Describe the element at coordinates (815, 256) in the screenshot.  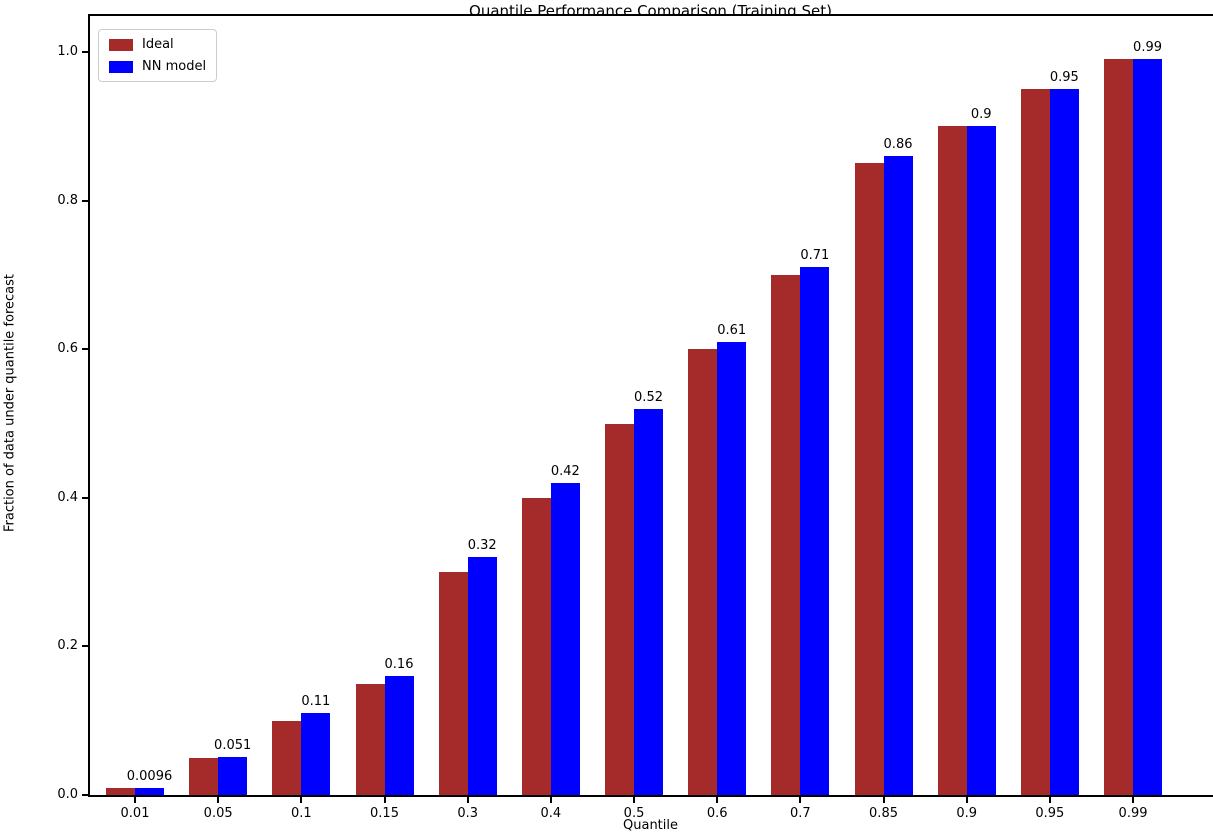
I see `bar-value-label: 0.71` at that location.